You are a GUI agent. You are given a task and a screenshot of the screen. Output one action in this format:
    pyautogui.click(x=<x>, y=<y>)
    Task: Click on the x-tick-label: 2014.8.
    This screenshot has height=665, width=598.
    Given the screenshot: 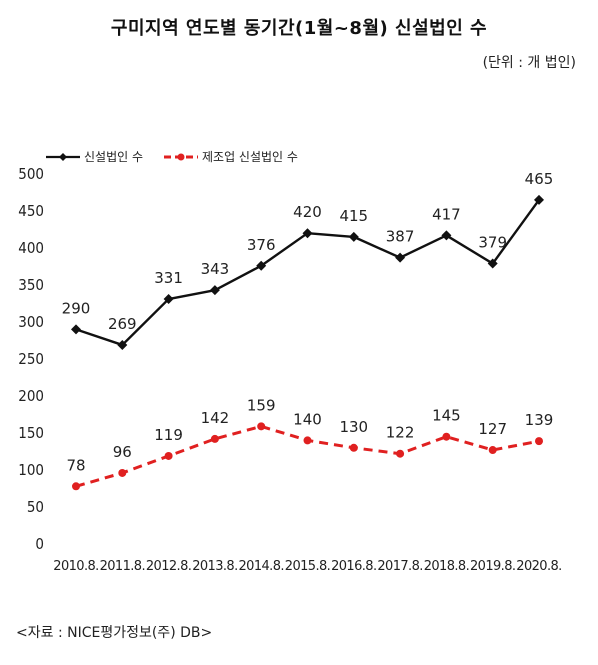 What is the action you would take?
    pyautogui.click(x=260, y=566)
    